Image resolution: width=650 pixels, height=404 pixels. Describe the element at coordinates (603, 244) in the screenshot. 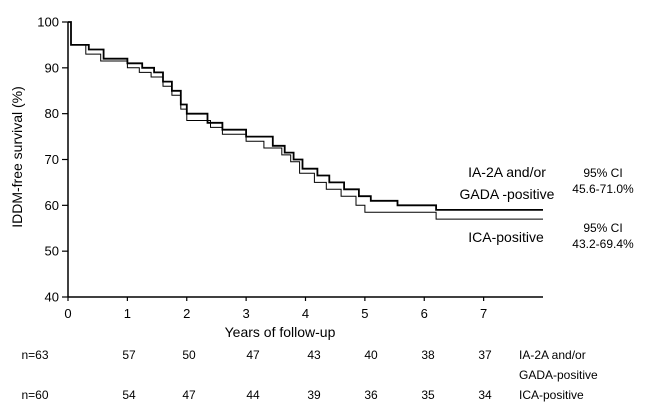

I see `ci-range: 43.2-69.4%` at that location.